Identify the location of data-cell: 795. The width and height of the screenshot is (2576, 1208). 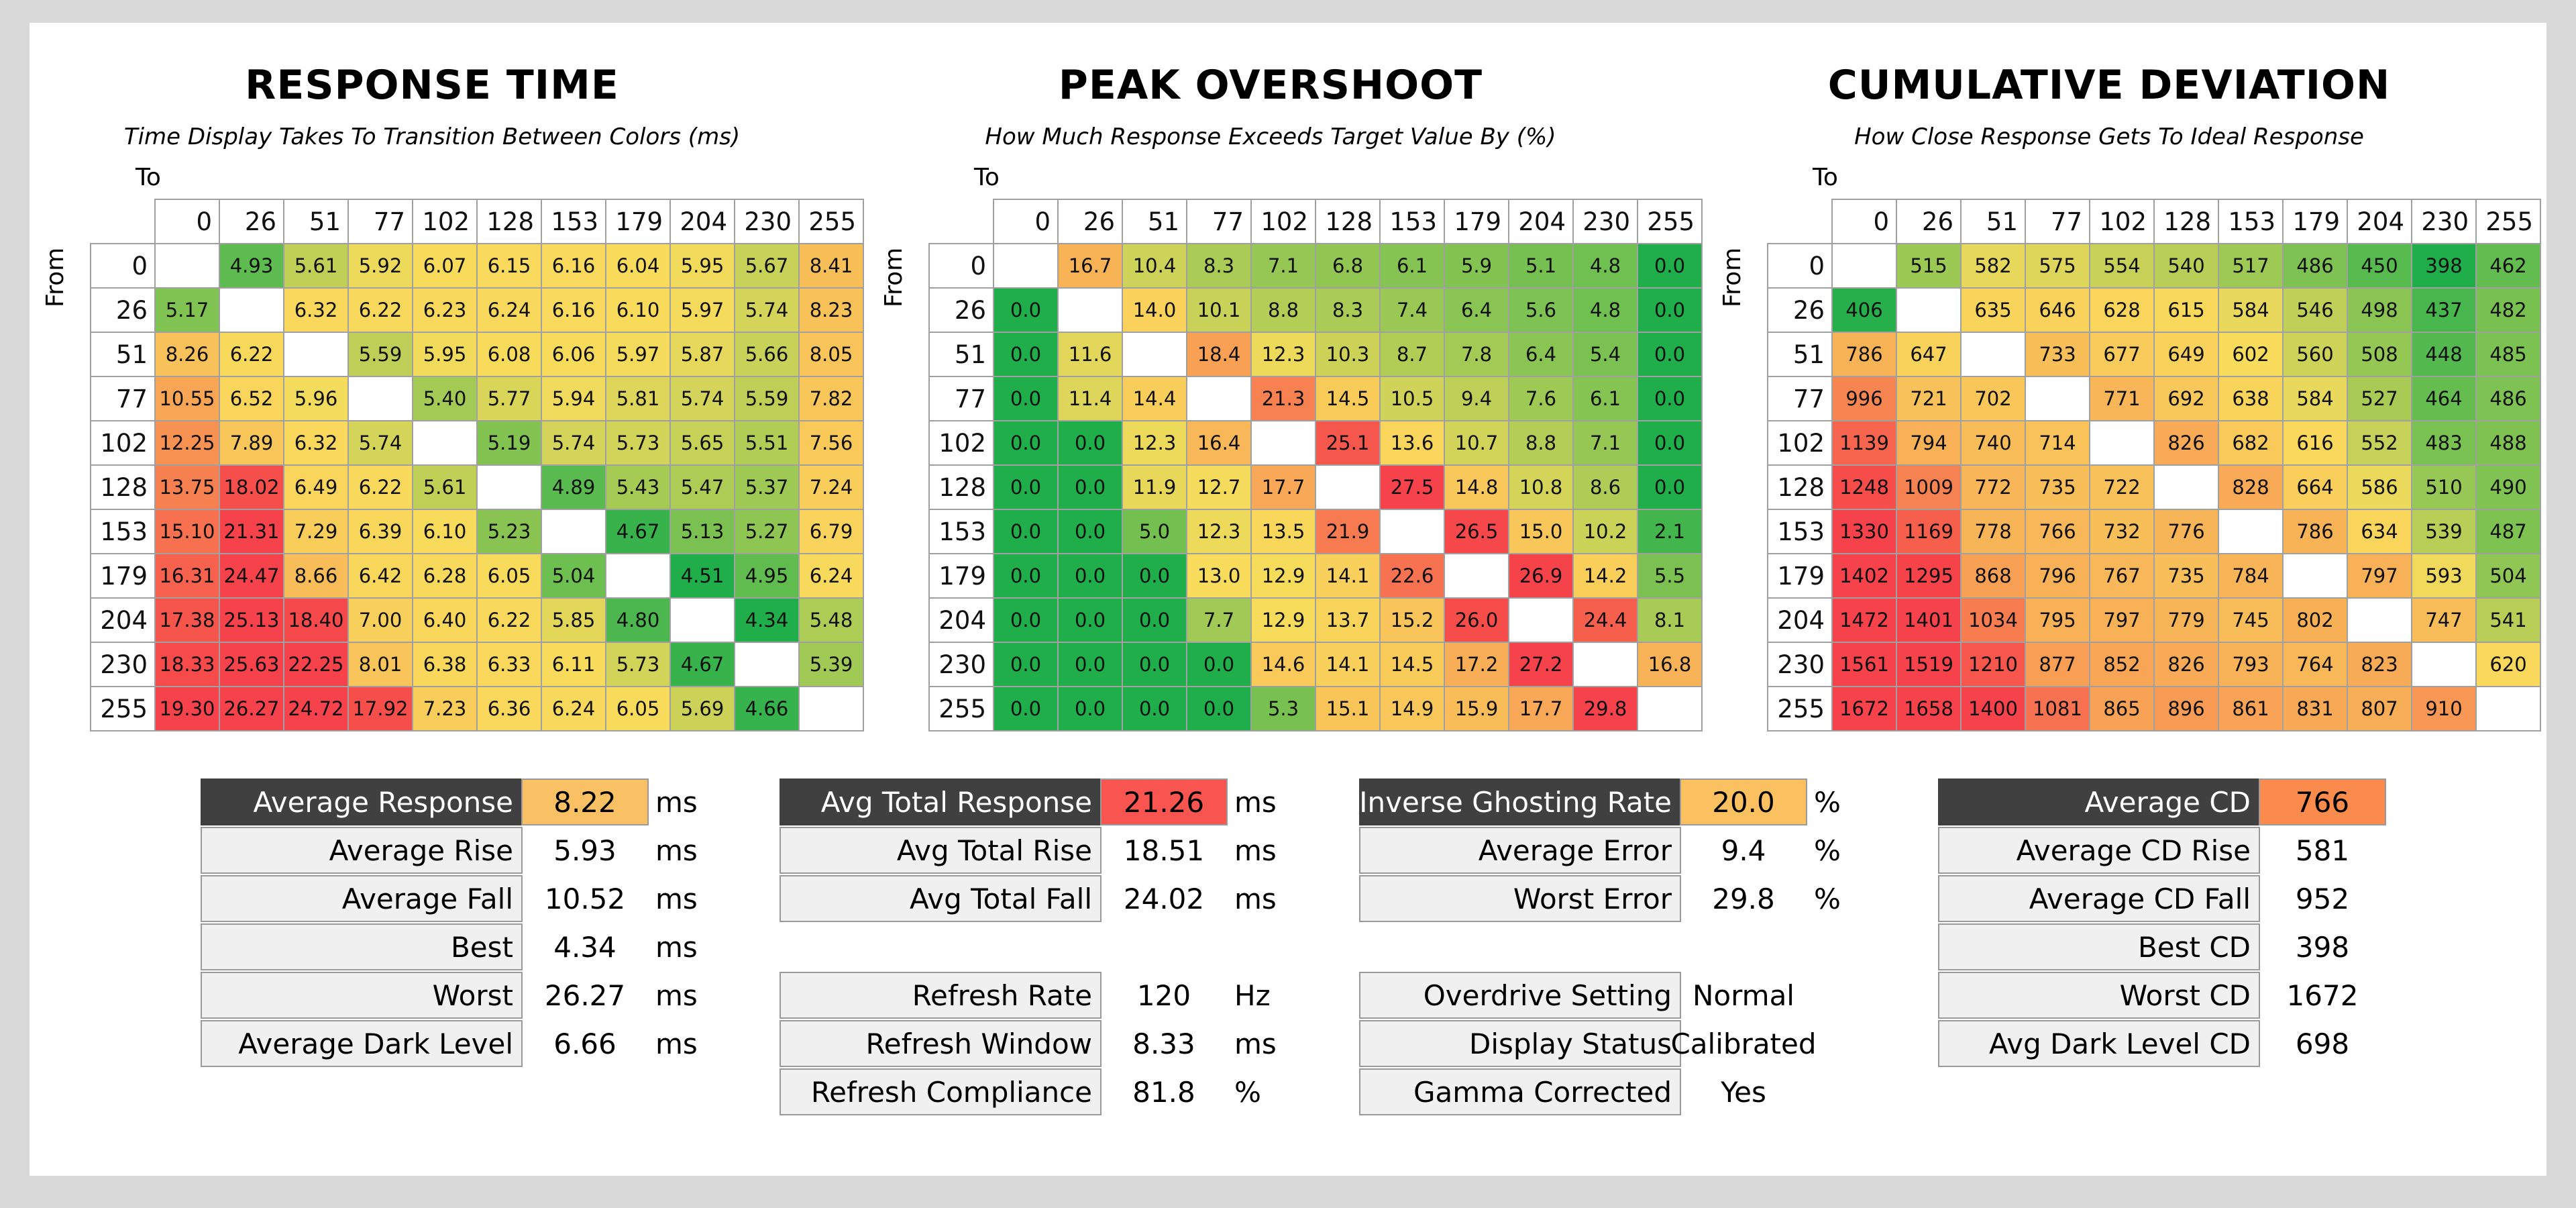
(2058, 621).